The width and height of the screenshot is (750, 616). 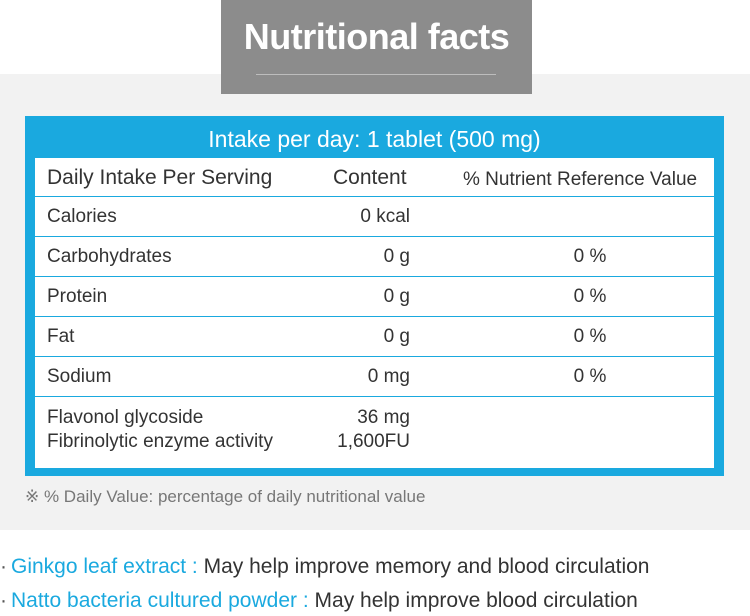 I want to click on row-name: Protein, so click(x=77, y=296).